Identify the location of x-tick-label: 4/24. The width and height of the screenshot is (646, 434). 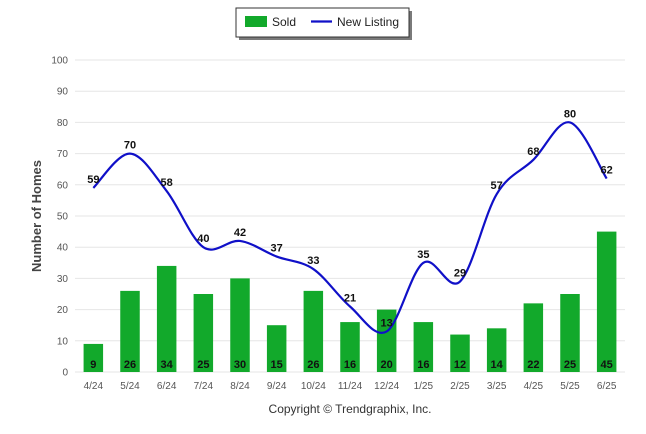
(94, 386).